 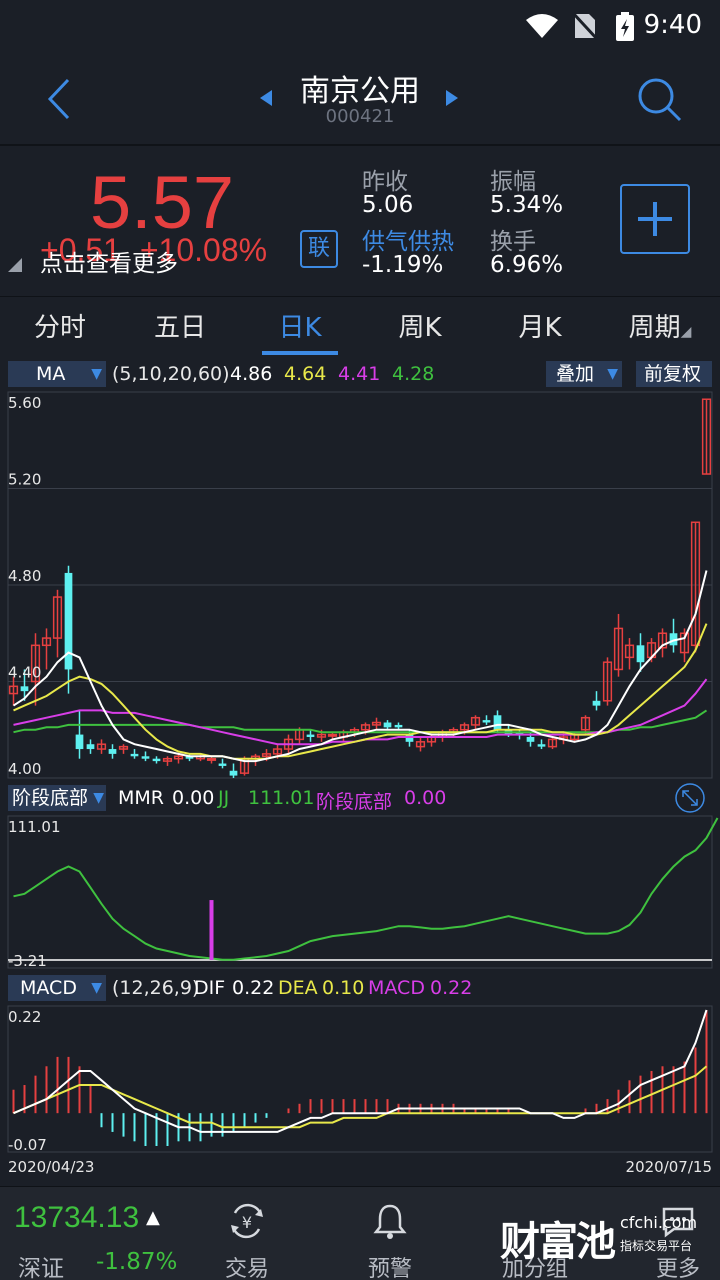 What do you see at coordinates (24, 769) in the screenshot?
I see `k-tick-label: 4.00` at bounding box center [24, 769].